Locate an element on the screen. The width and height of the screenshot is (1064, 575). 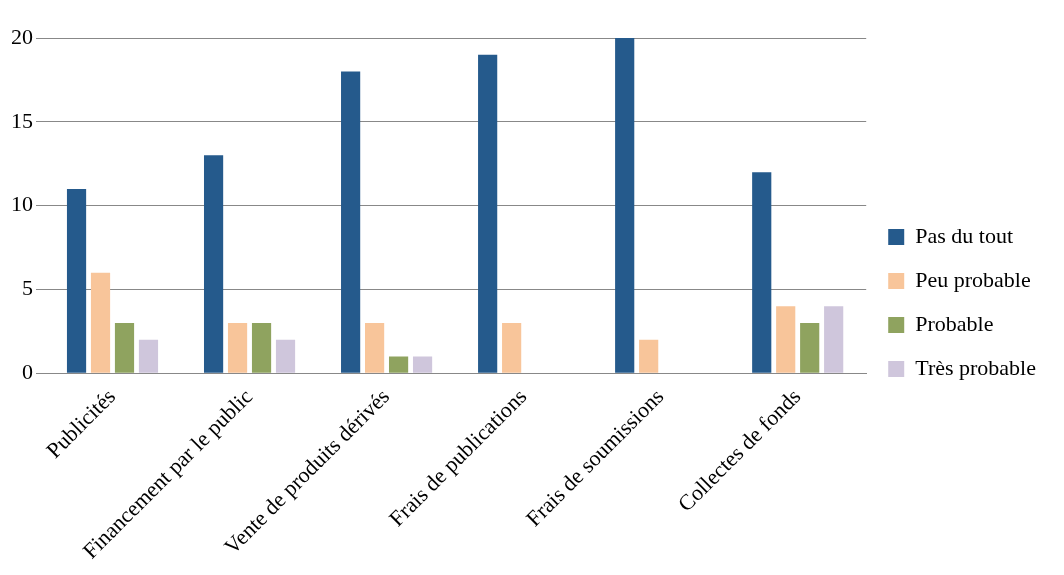
y-tick-label: 20 is located at coordinates (22, 36).